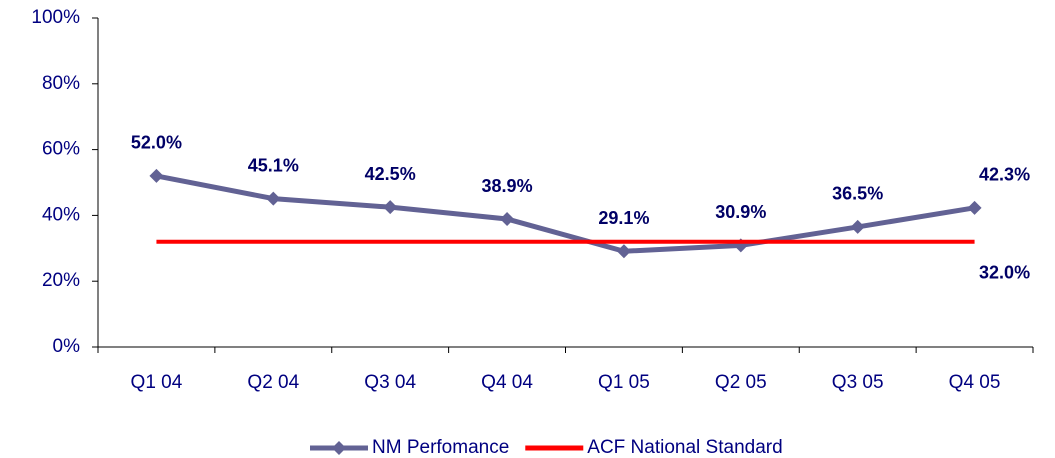  What do you see at coordinates (440, 447) in the screenshot?
I see `legend-label: NM Perfomance` at bounding box center [440, 447].